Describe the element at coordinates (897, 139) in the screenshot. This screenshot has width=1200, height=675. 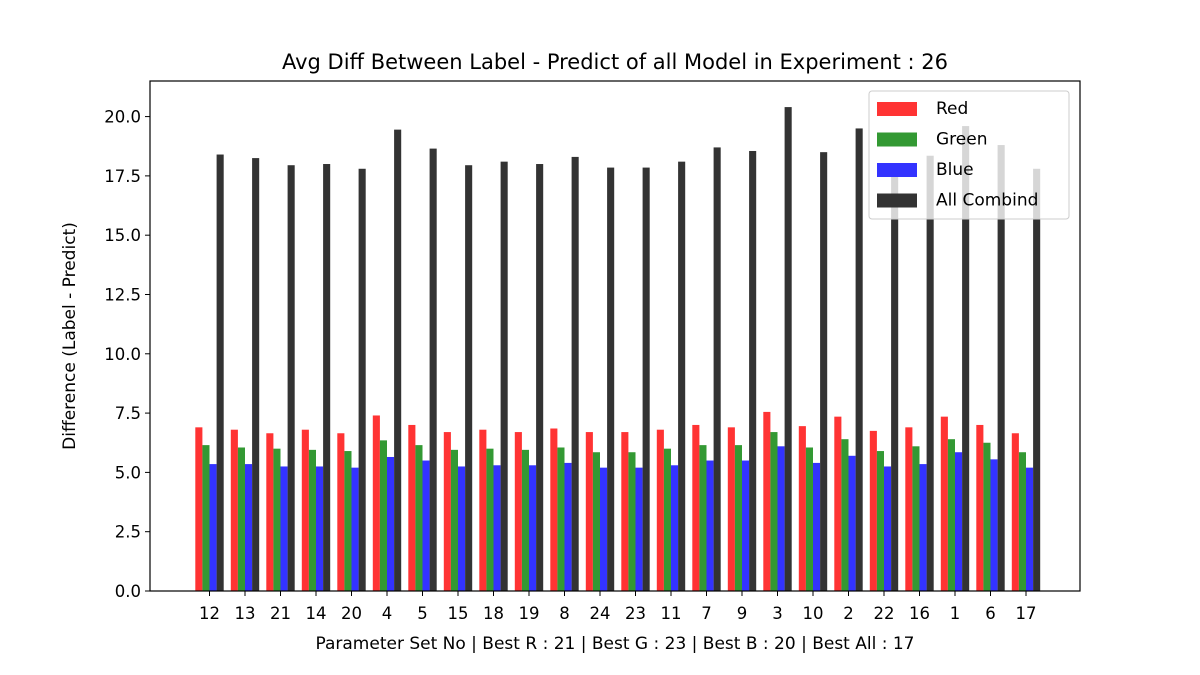
I see `legend-swatch-green` at that location.